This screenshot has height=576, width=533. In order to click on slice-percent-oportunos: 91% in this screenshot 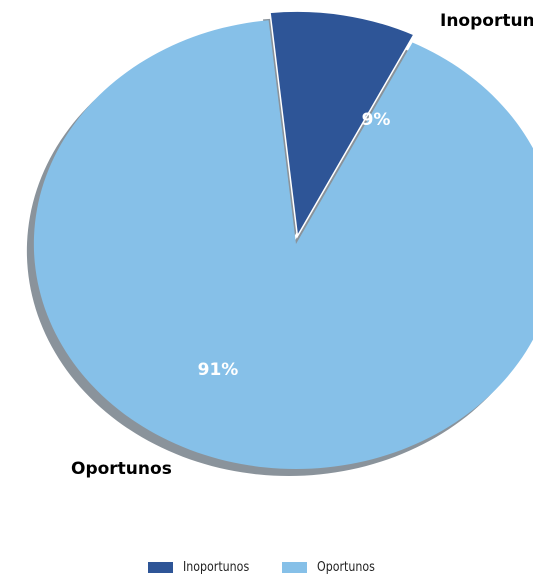, I will do `click(218, 370)`.